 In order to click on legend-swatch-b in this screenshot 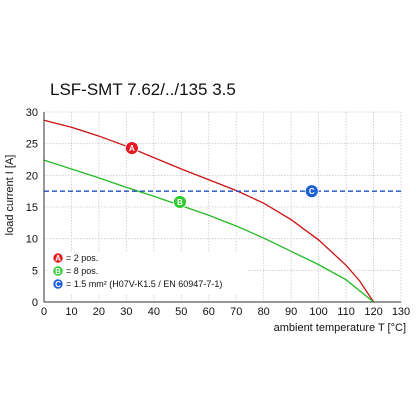, I will do `click(58, 271)`.